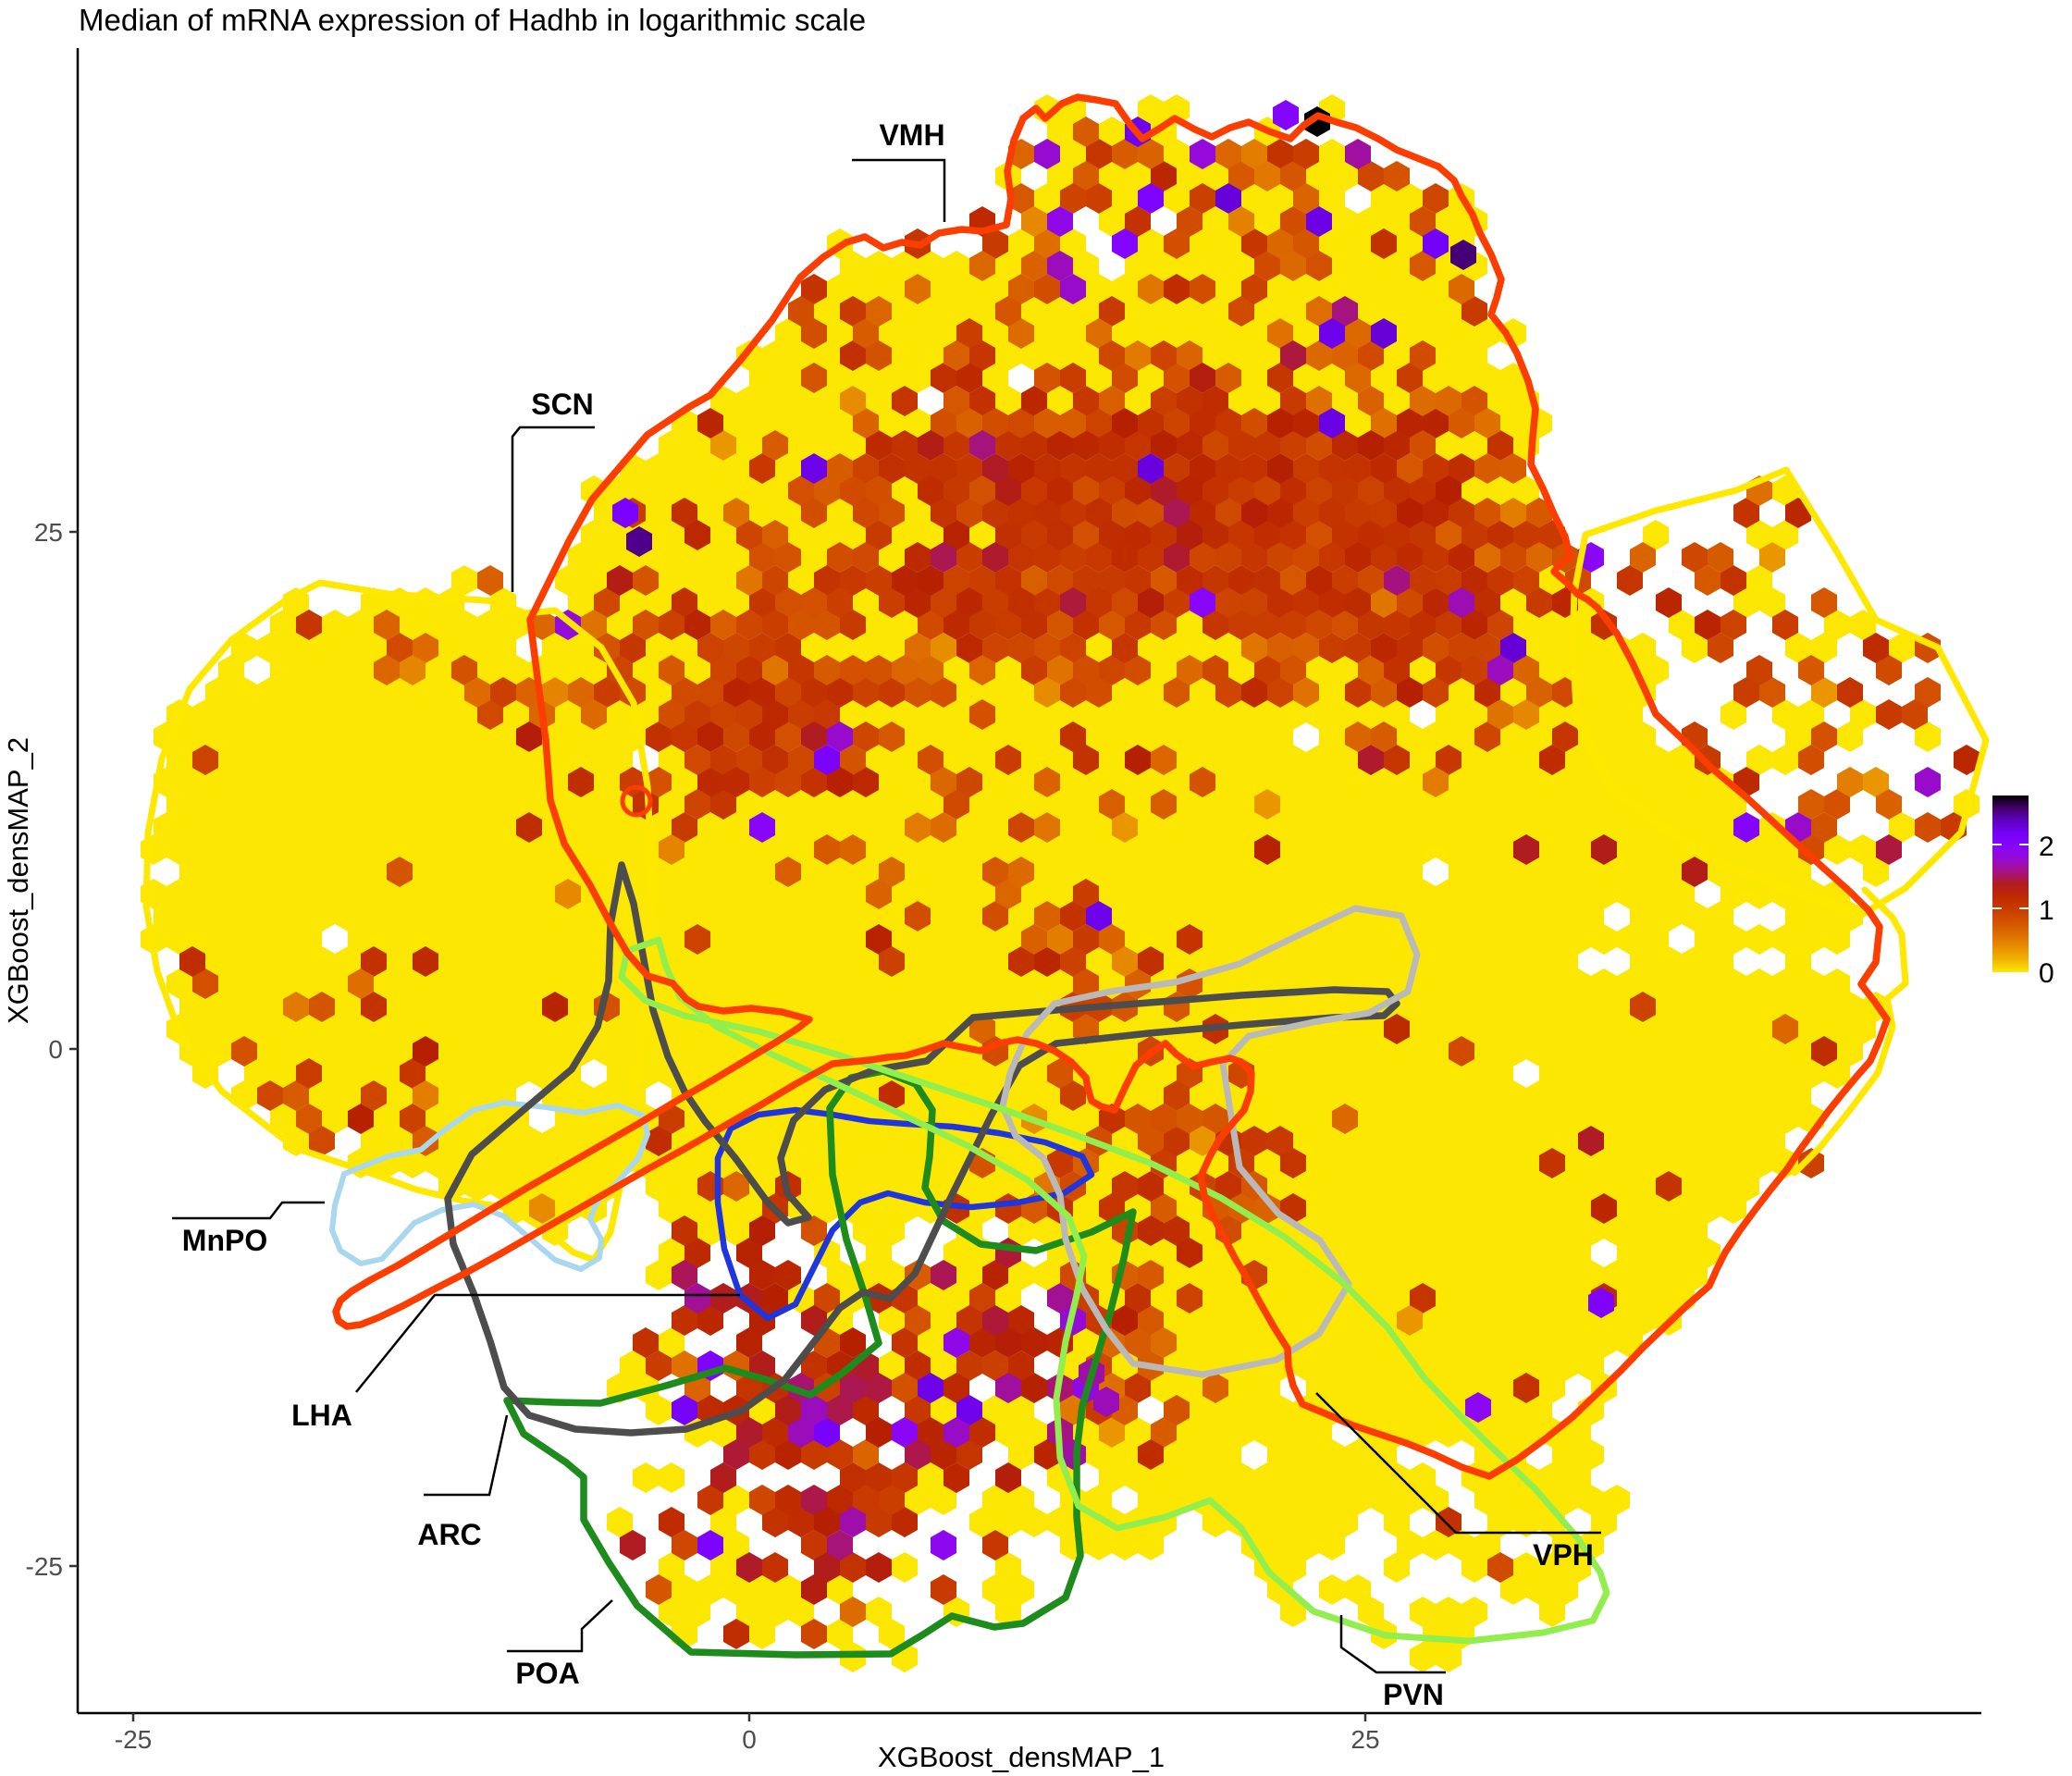  Describe the element at coordinates (562, 405) in the screenshot. I see `svg-text: SCN` at that location.